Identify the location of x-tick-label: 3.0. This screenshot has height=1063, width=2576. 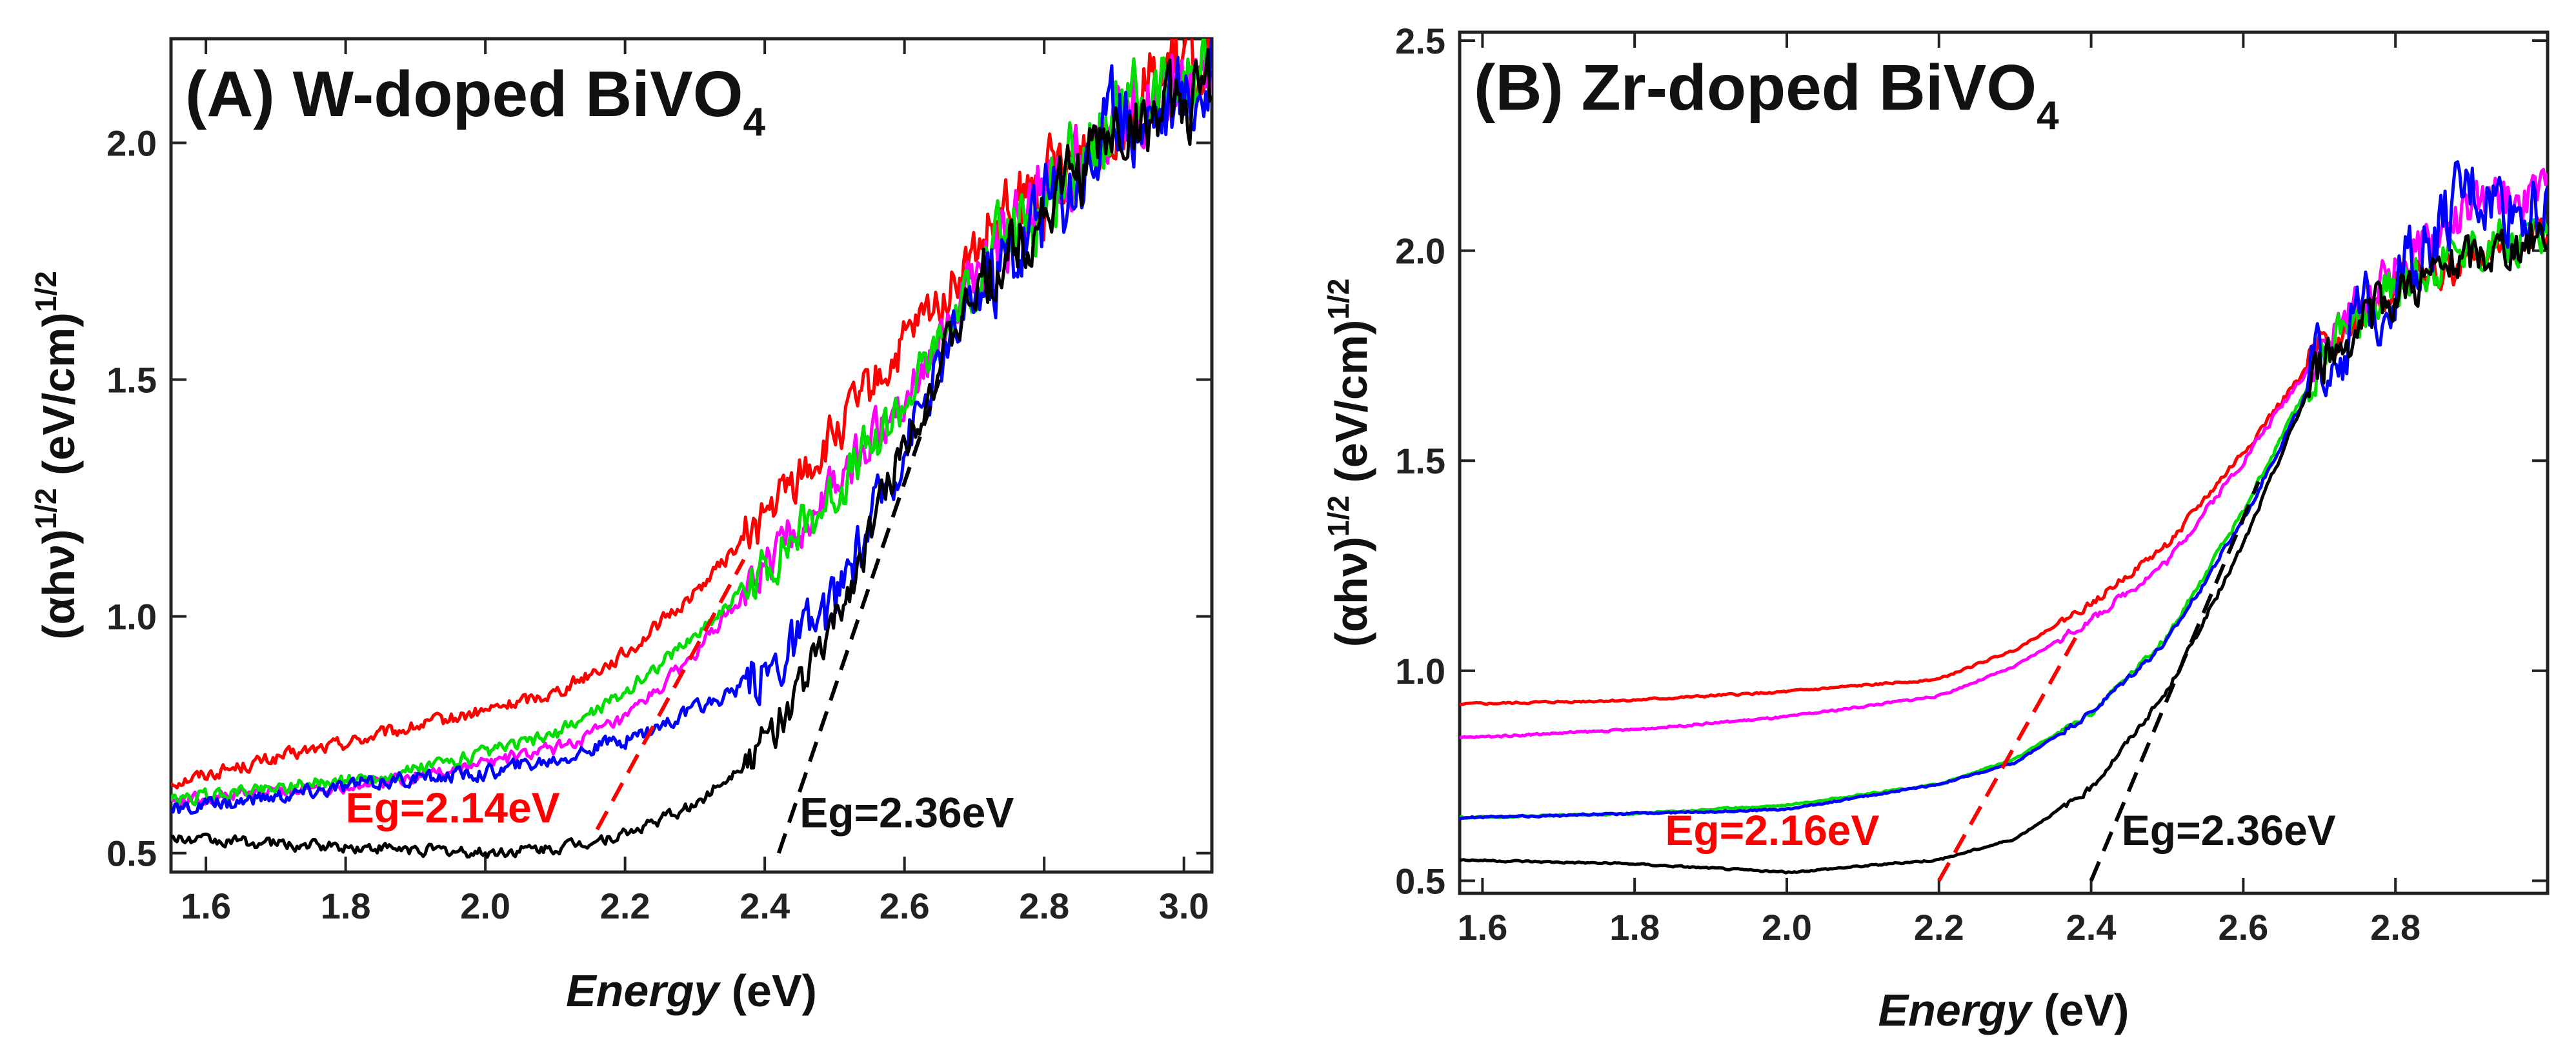
(1184, 906).